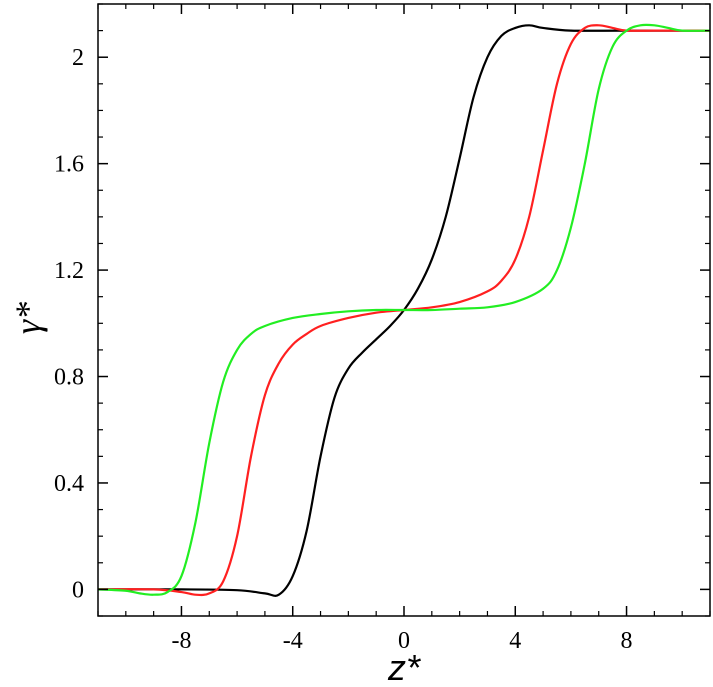  I want to click on y-tick-label: 0.8, so click(69, 378).